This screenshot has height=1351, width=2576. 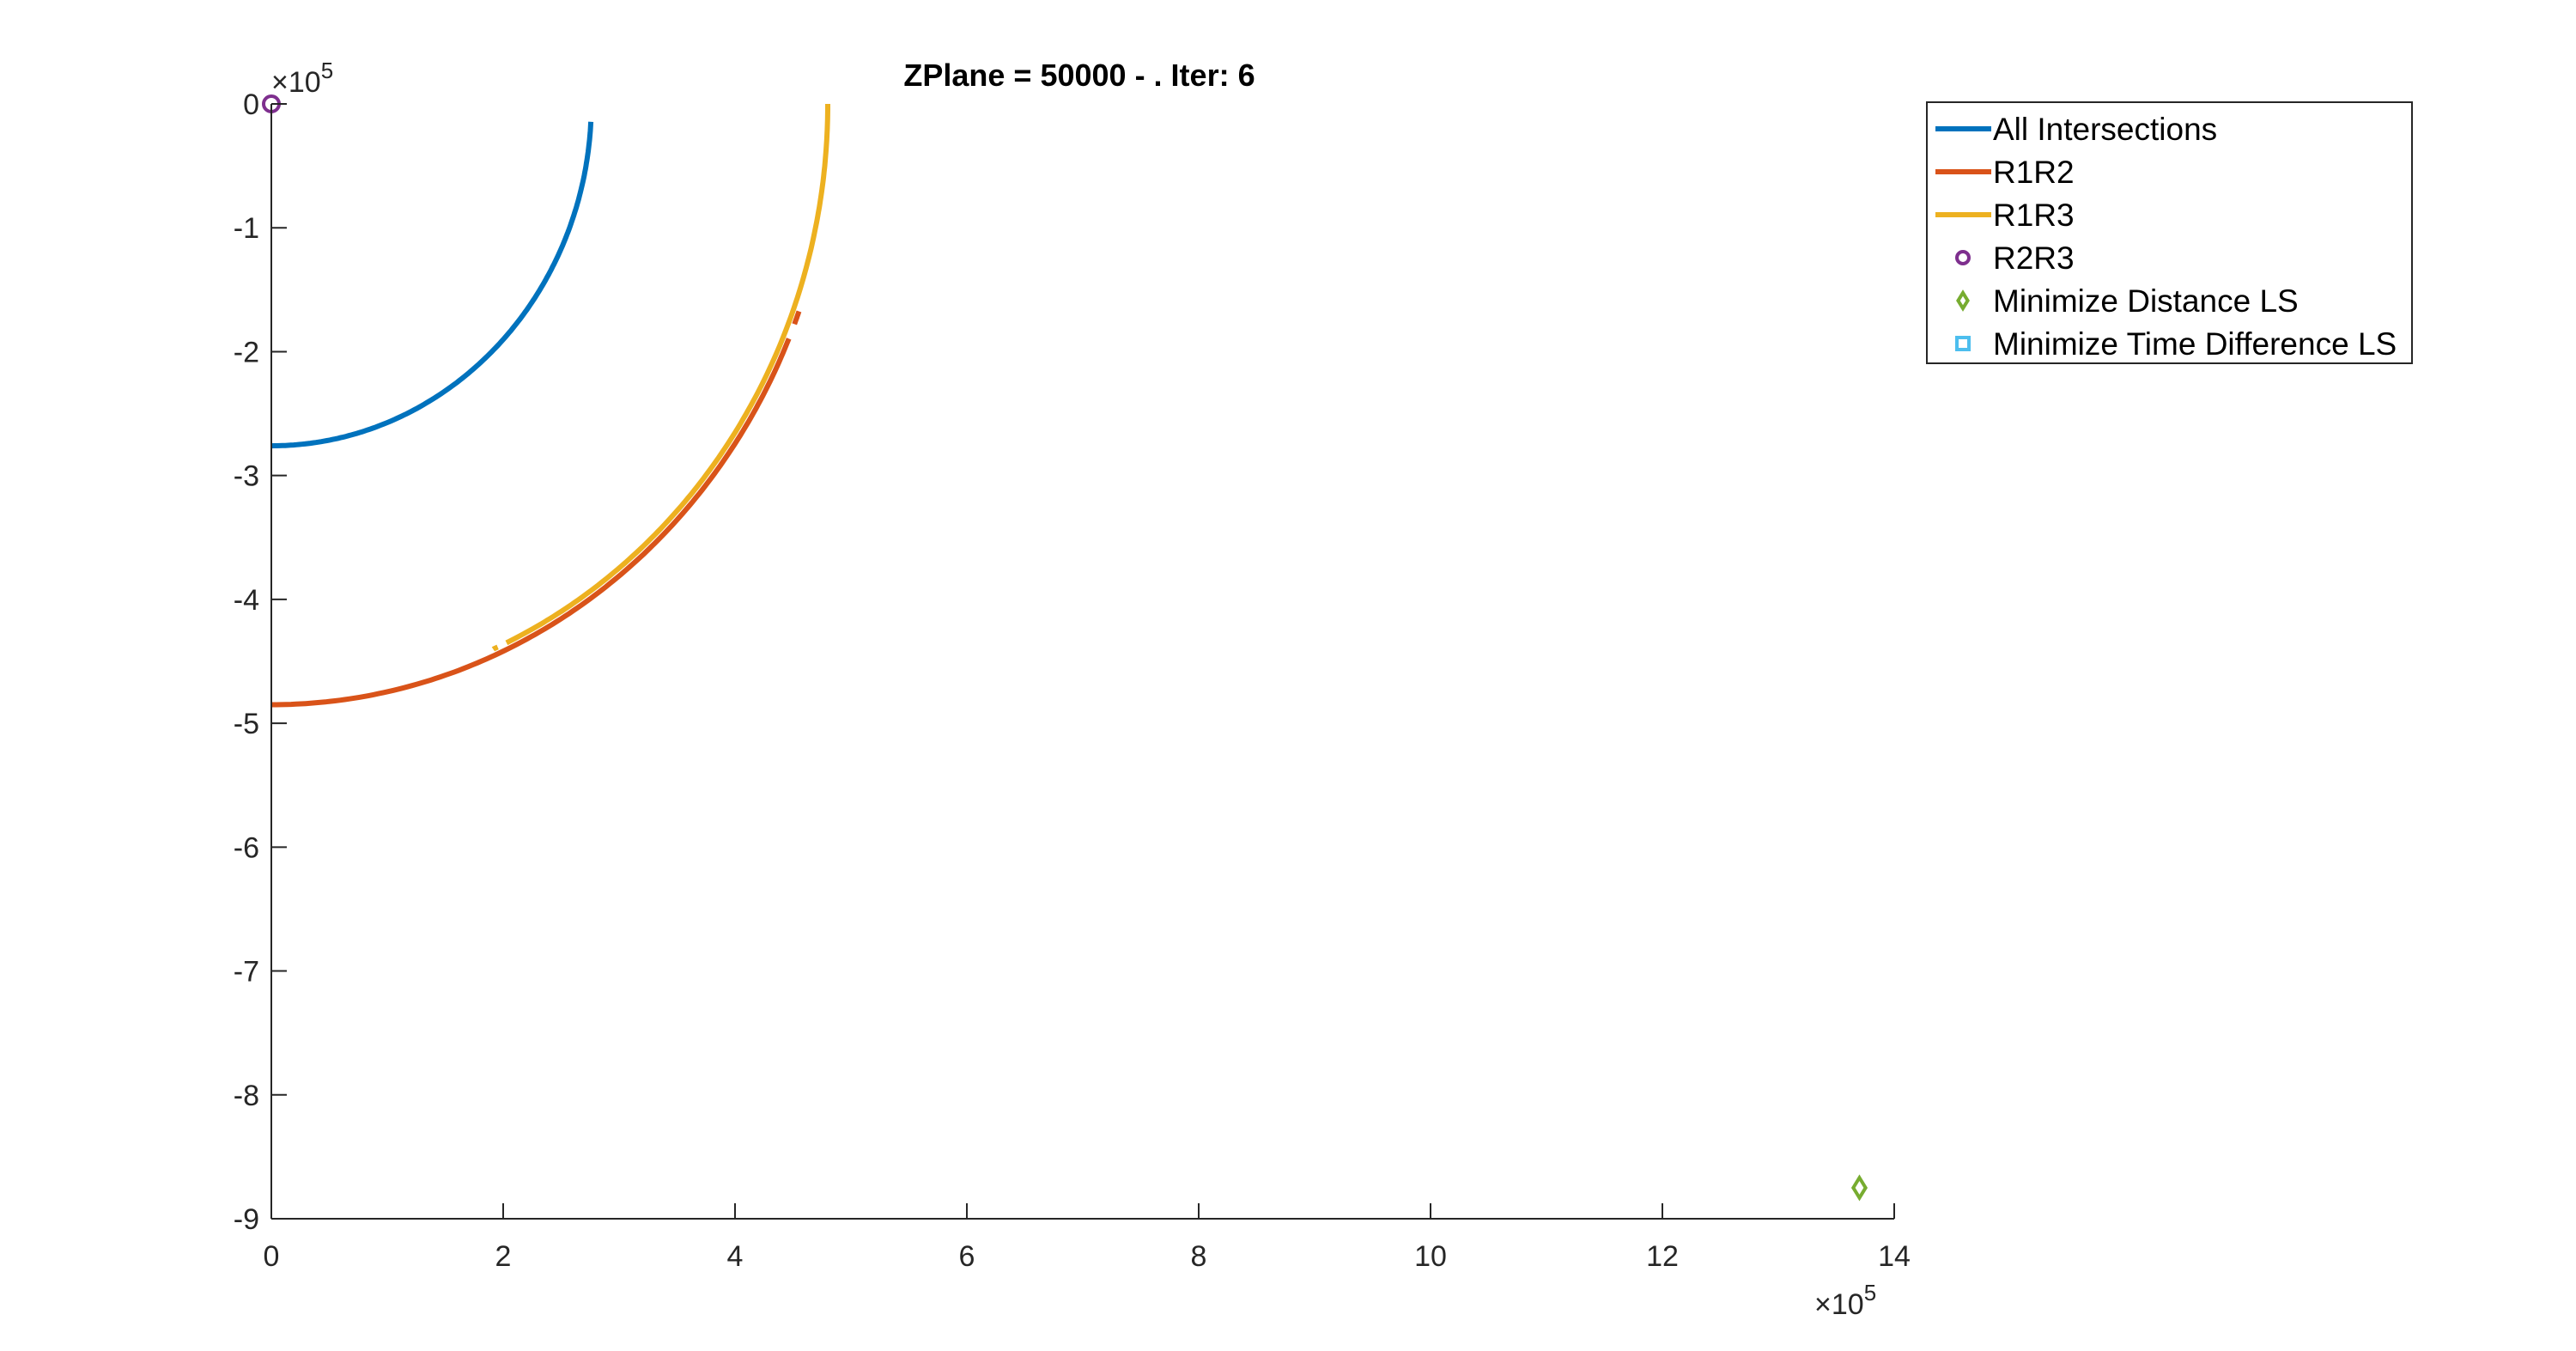 I want to click on legend-label-all-intersections: All Intersections, so click(x=2105, y=129).